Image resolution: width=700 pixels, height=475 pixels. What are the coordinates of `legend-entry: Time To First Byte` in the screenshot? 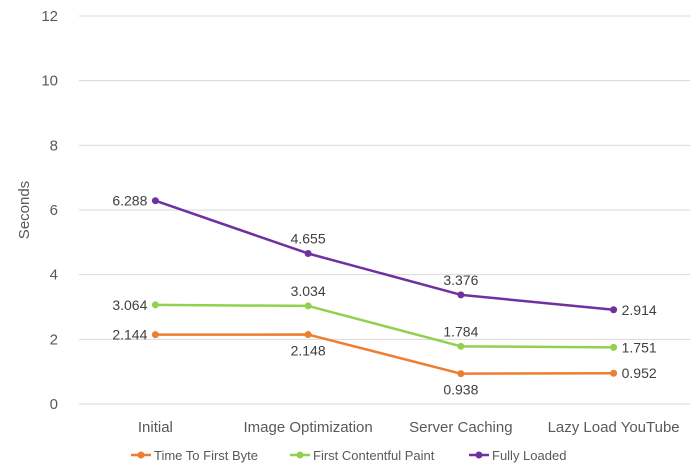 It's located at (206, 455).